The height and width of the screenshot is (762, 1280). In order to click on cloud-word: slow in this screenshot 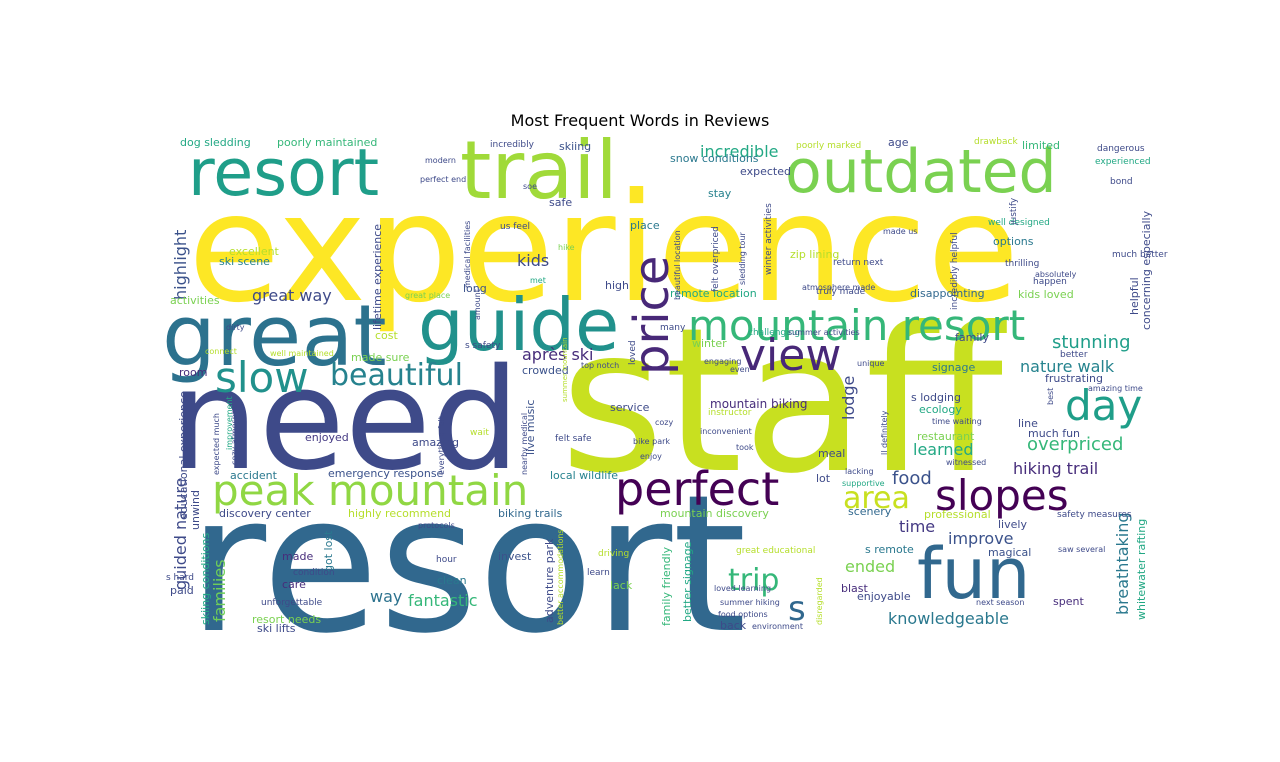, I will do `click(262, 377)`.